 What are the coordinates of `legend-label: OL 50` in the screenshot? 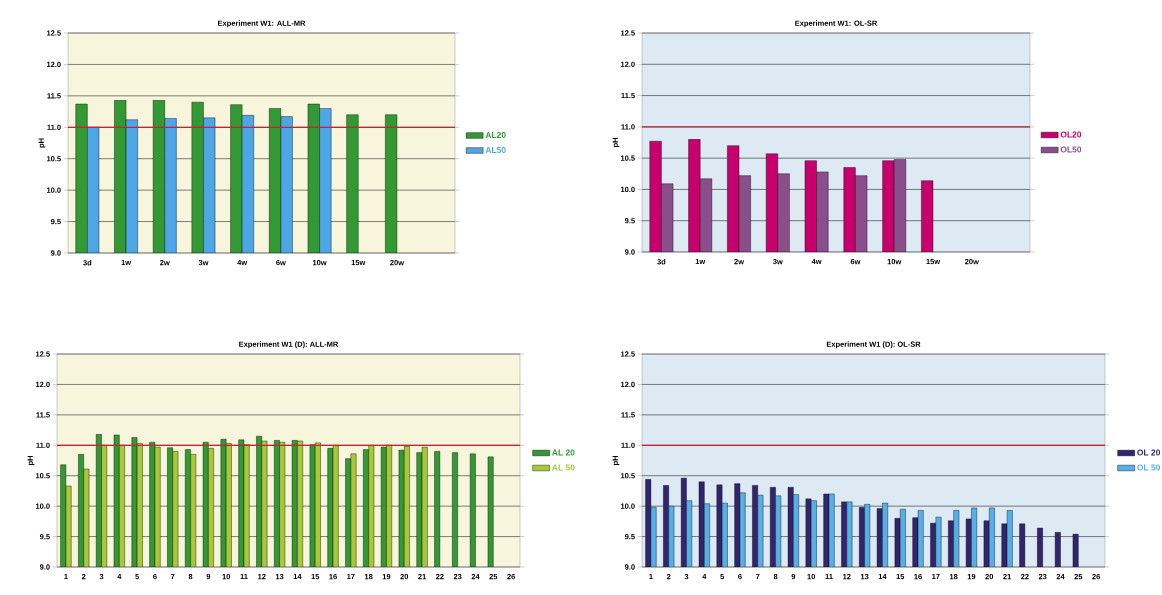 It's located at (1149, 467).